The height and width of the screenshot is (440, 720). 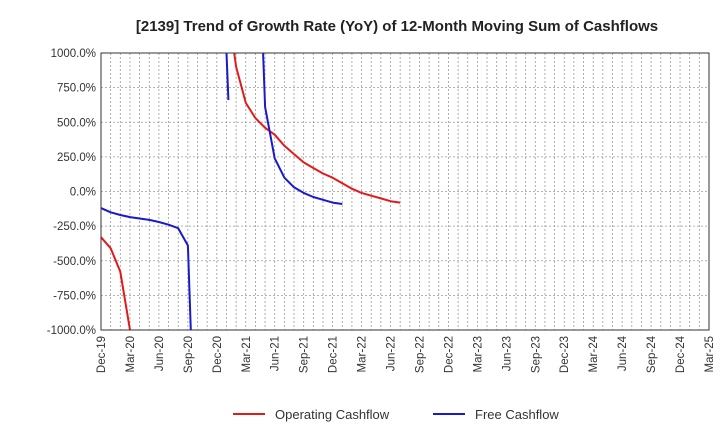 I want to click on x-tick-label: Jun-24, so click(x=623, y=353).